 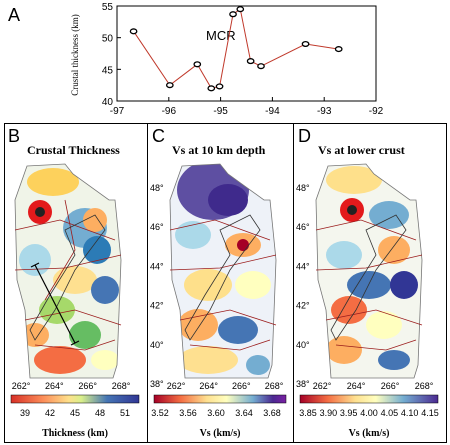 I want to click on colorbar-tick-label: 3.56, so click(x=188, y=413).